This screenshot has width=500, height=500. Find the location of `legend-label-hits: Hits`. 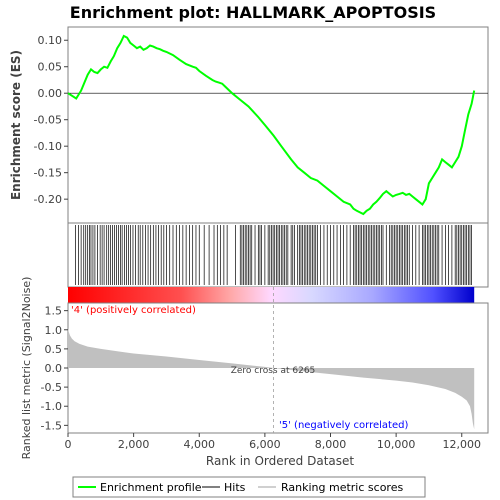

legend-label-hits: Hits is located at coordinates (235, 487).